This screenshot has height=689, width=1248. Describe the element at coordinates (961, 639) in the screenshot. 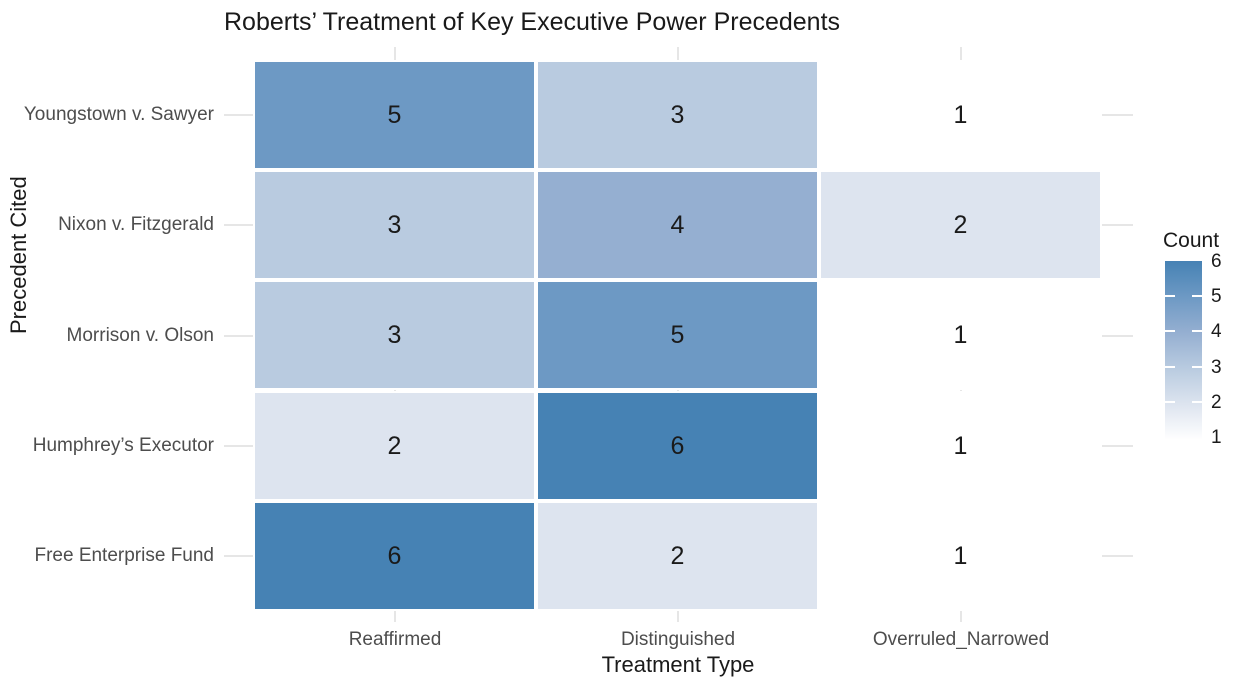

I see `x-tick-label: Overruled_Narrowed` at that location.